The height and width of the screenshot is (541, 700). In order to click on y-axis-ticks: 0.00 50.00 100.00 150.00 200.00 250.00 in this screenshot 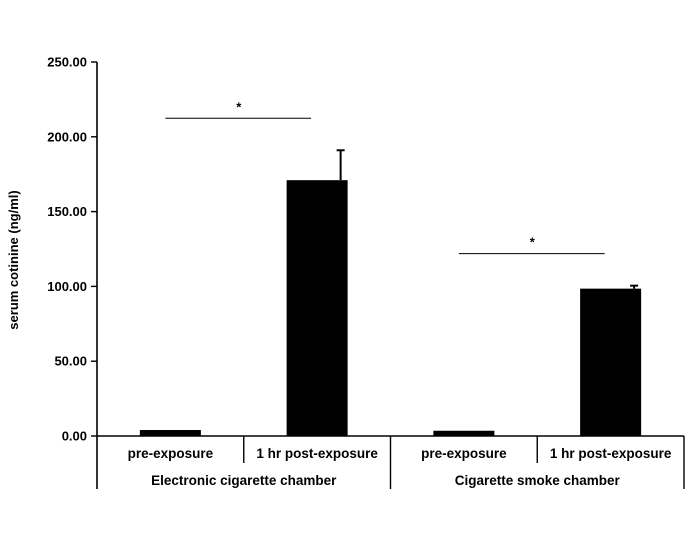, I will do `click(72, 249)`.